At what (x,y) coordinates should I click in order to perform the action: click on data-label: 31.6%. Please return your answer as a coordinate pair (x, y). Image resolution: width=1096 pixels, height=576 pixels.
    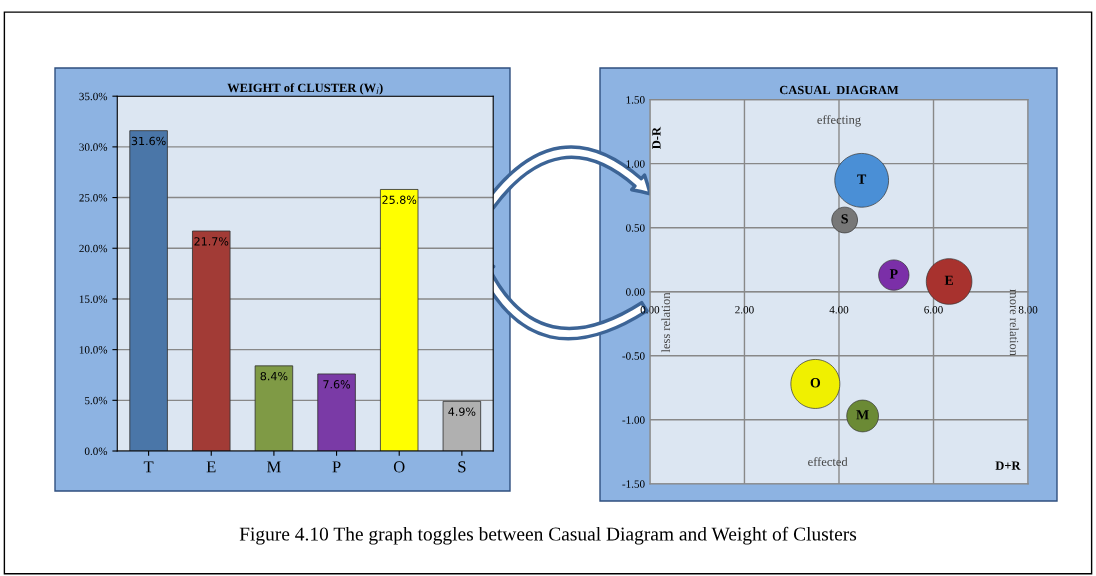
    Looking at the image, I should click on (148, 141).